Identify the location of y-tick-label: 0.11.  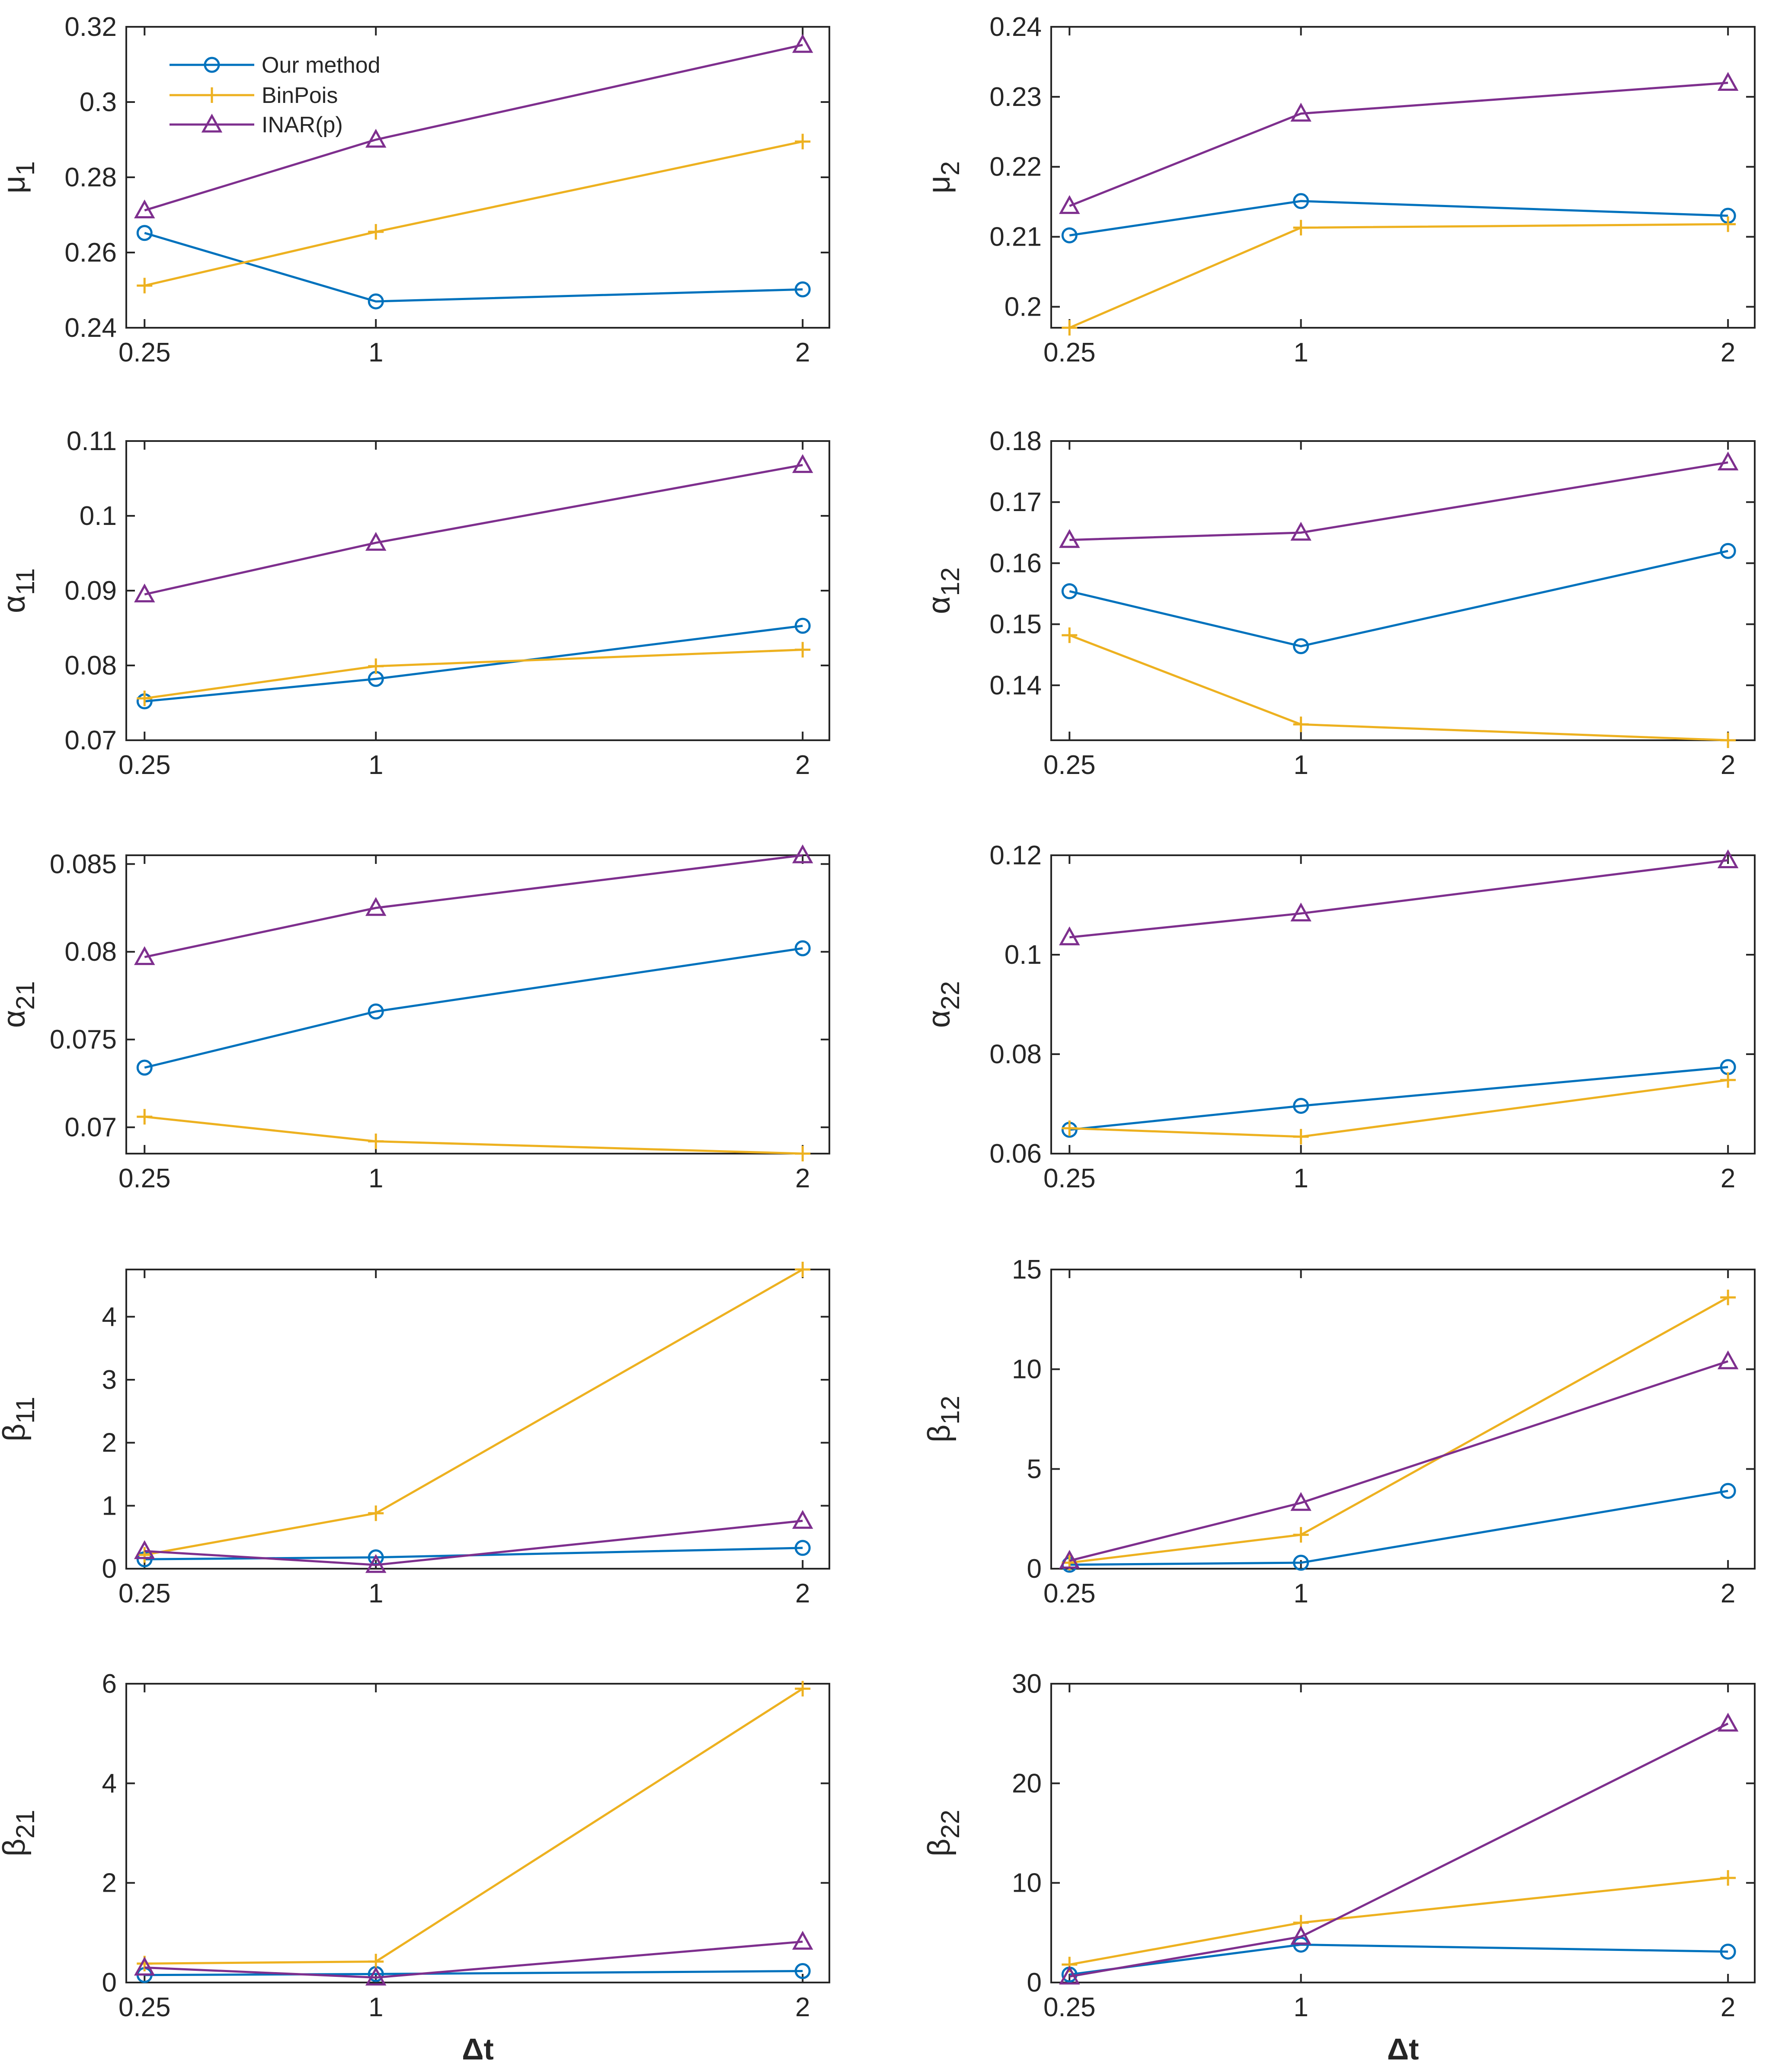
(92, 441).